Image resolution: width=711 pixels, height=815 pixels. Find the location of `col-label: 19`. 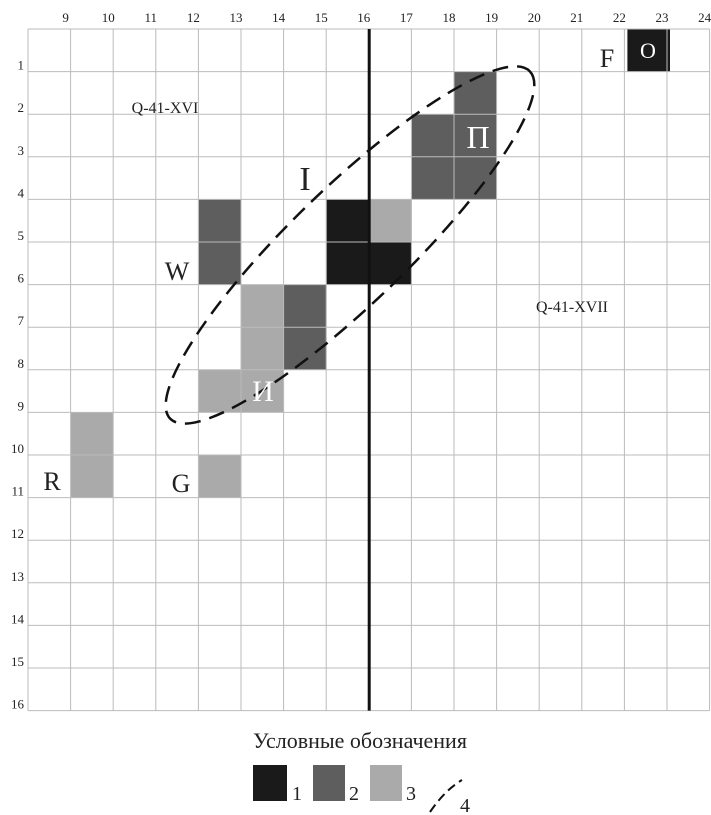

col-label: 19 is located at coordinates (491, 17).